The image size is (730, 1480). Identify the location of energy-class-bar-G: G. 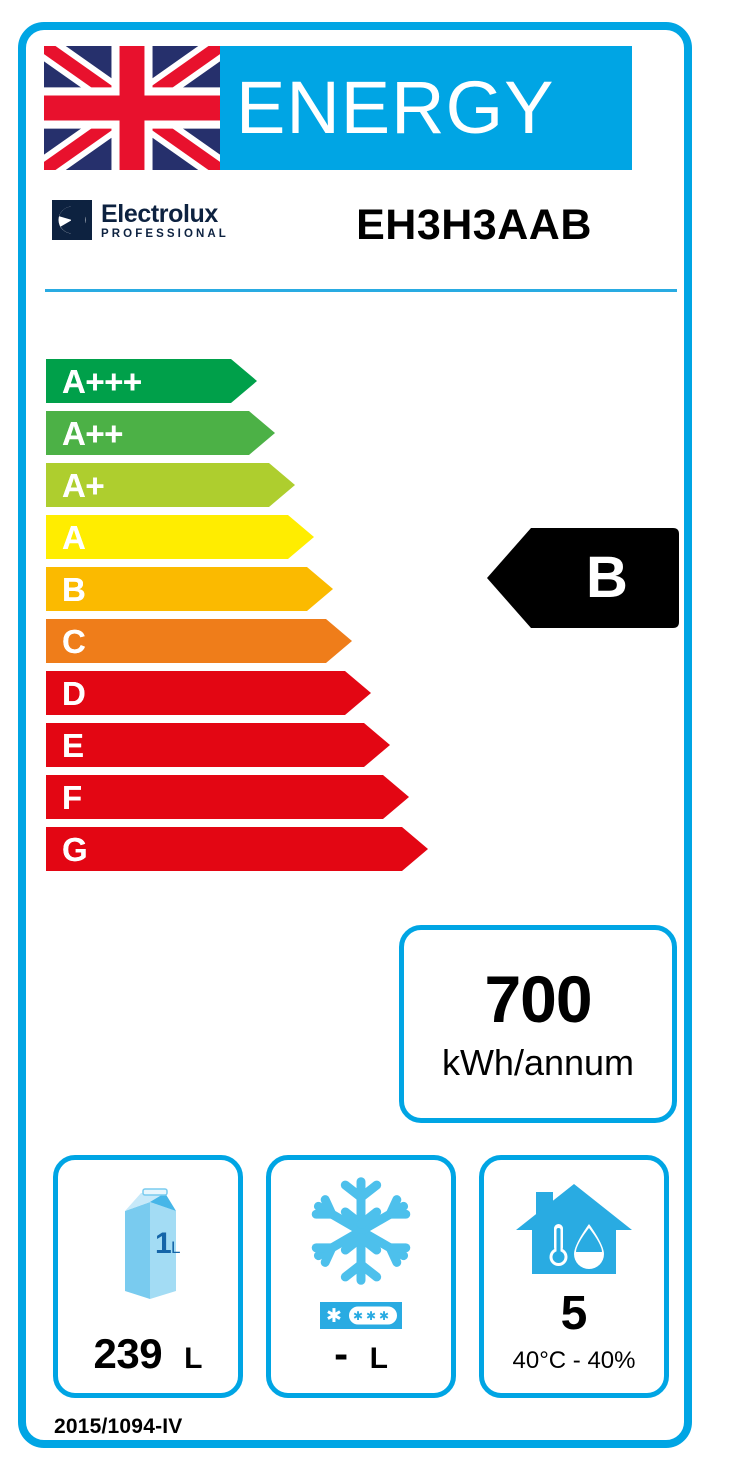
(237, 849).